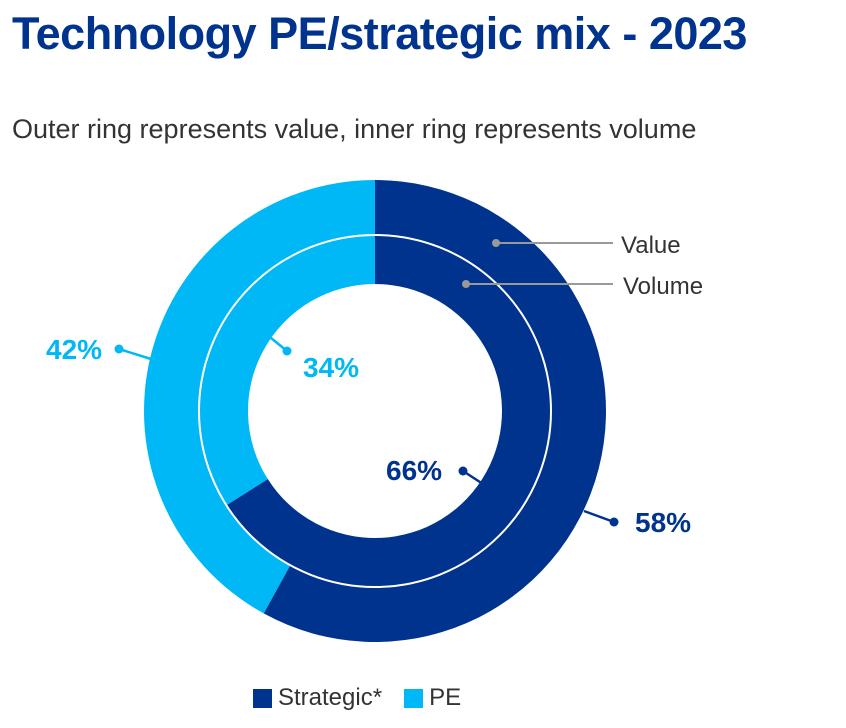 Image resolution: width=846 pixels, height=728 pixels. What do you see at coordinates (663, 286) in the screenshot?
I see `ring-label-volume: Volume` at bounding box center [663, 286].